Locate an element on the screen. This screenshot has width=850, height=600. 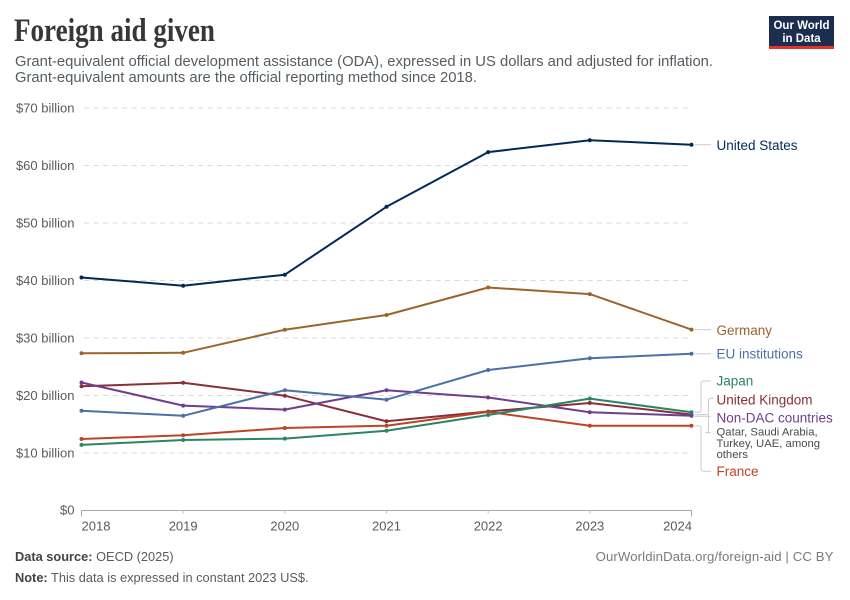
svg-text: Qatar, Saudi Arabia, is located at coordinates (767, 433).